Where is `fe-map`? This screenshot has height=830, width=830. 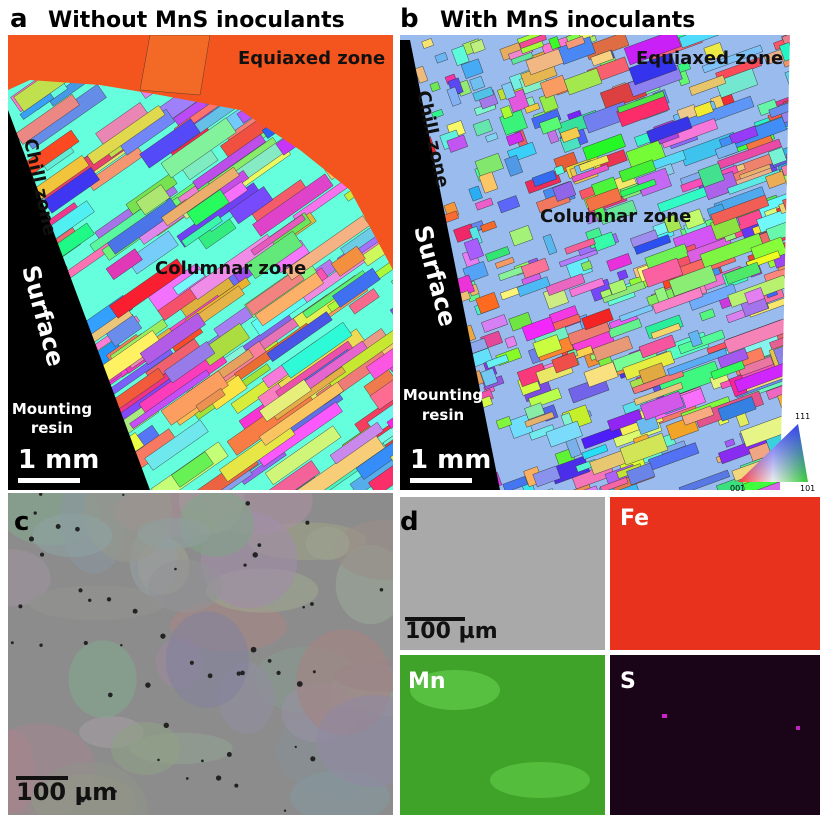 fe-map is located at coordinates (715, 573).